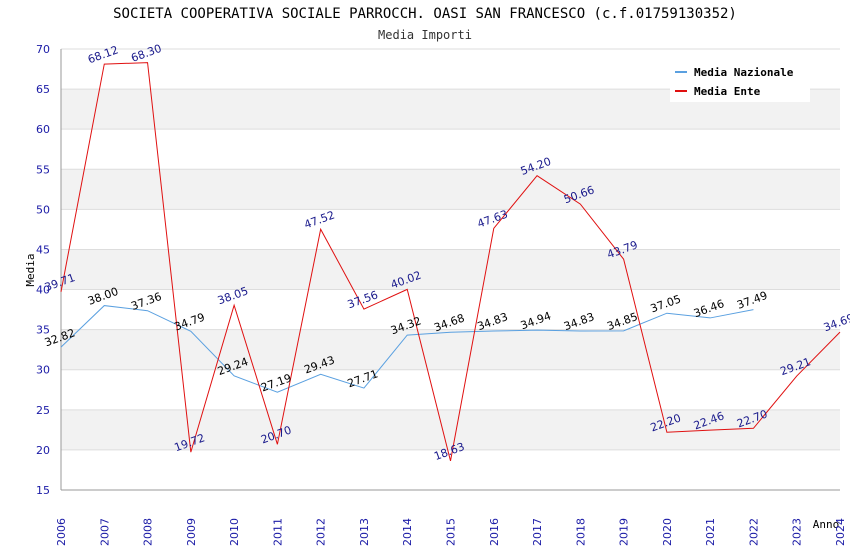 The height and width of the screenshot is (550, 850). Describe the element at coordinates (43, 270) in the screenshot. I see `y-tick-labels: 15 20 25 30 35 40 45 50 55 60 65 70` at that location.